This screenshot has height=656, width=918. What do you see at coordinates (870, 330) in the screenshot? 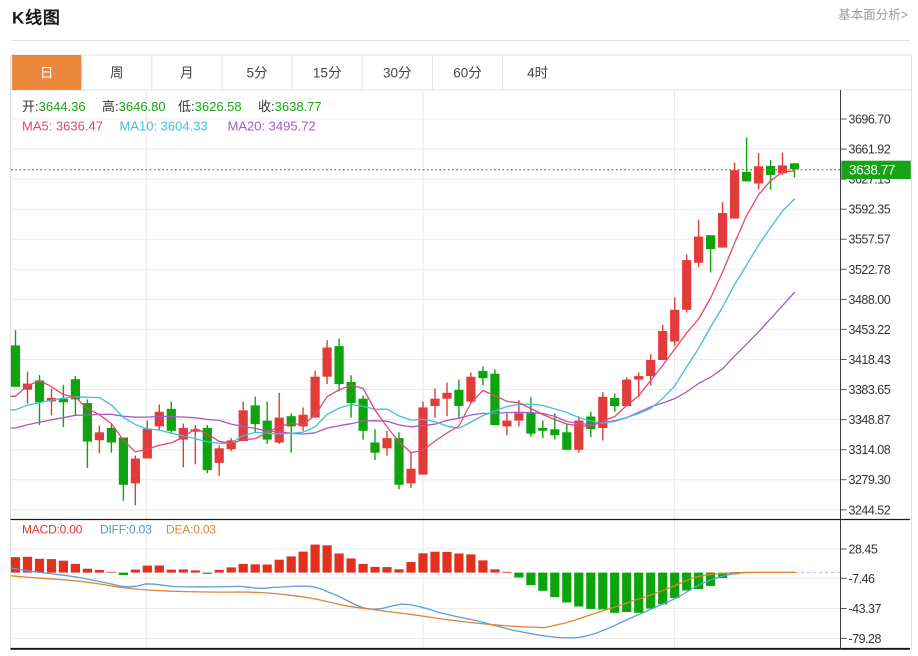
I see `svg-text: 3453.22` at bounding box center [870, 330].